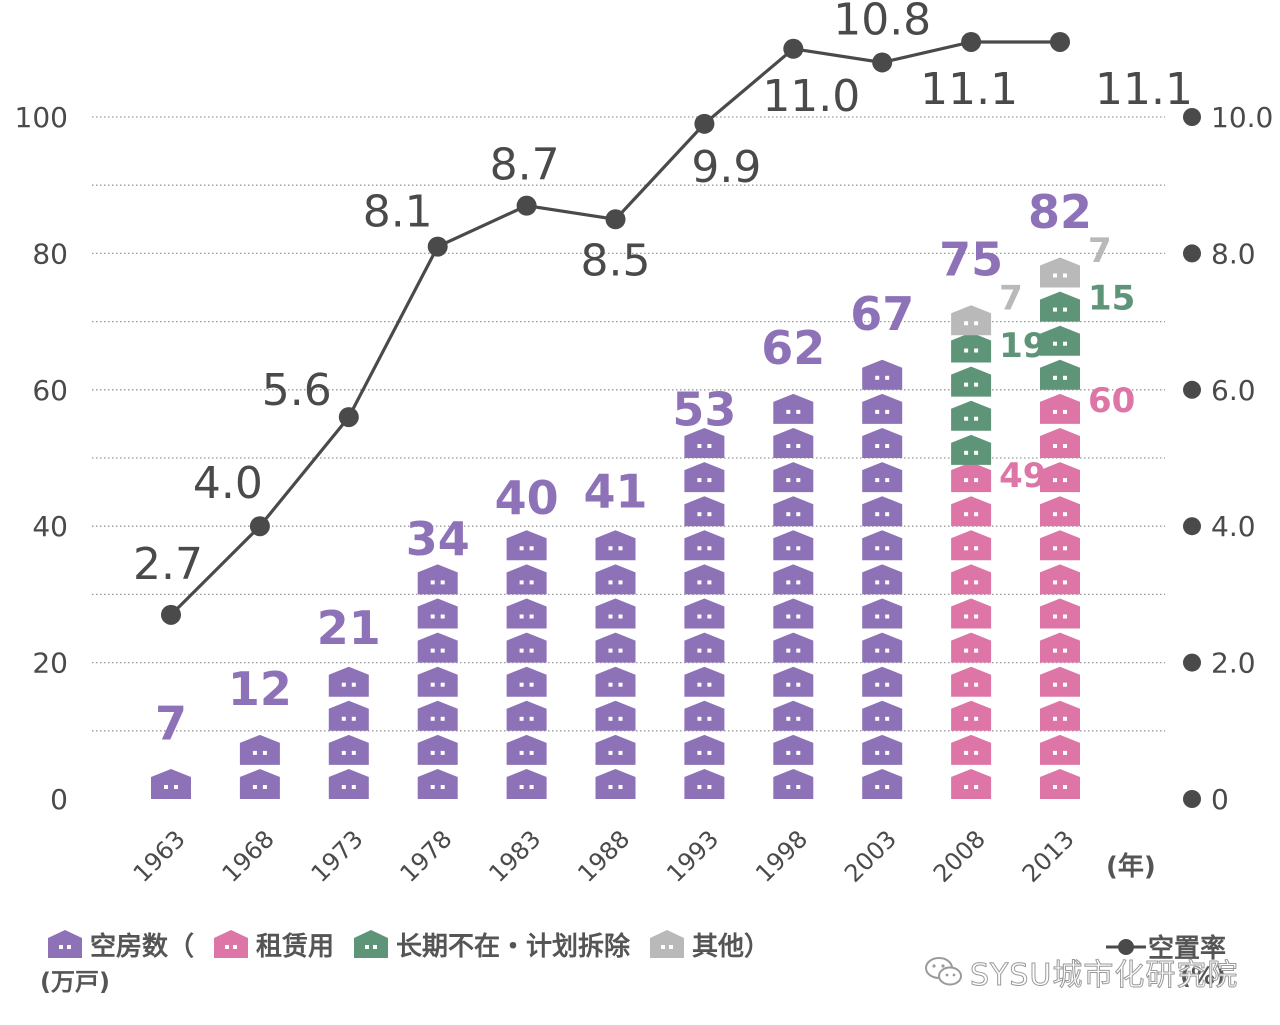 Image resolution: width=1280 pixels, height=1025 pixels. What do you see at coordinates (41, 117) in the screenshot?
I see `left-tick-label: 100` at bounding box center [41, 117].